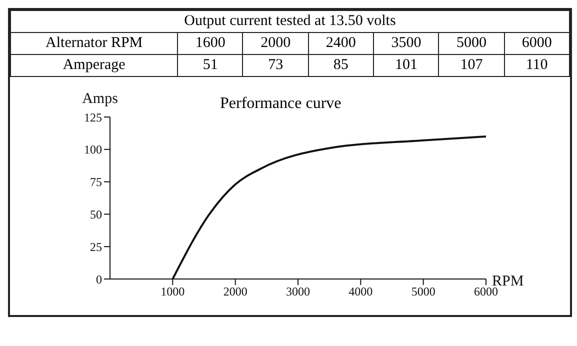  I want to click on data-label: 110, so click(537, 65).